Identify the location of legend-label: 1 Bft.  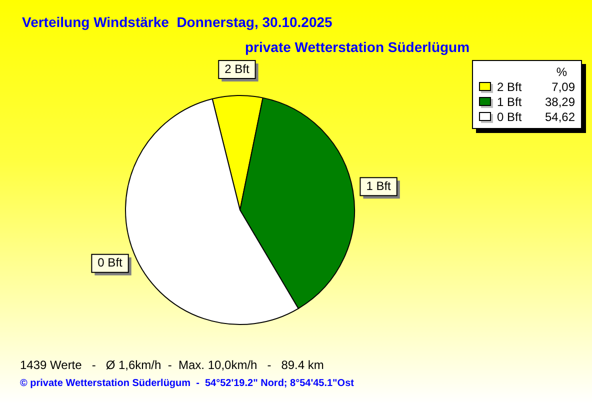
(510, 101).